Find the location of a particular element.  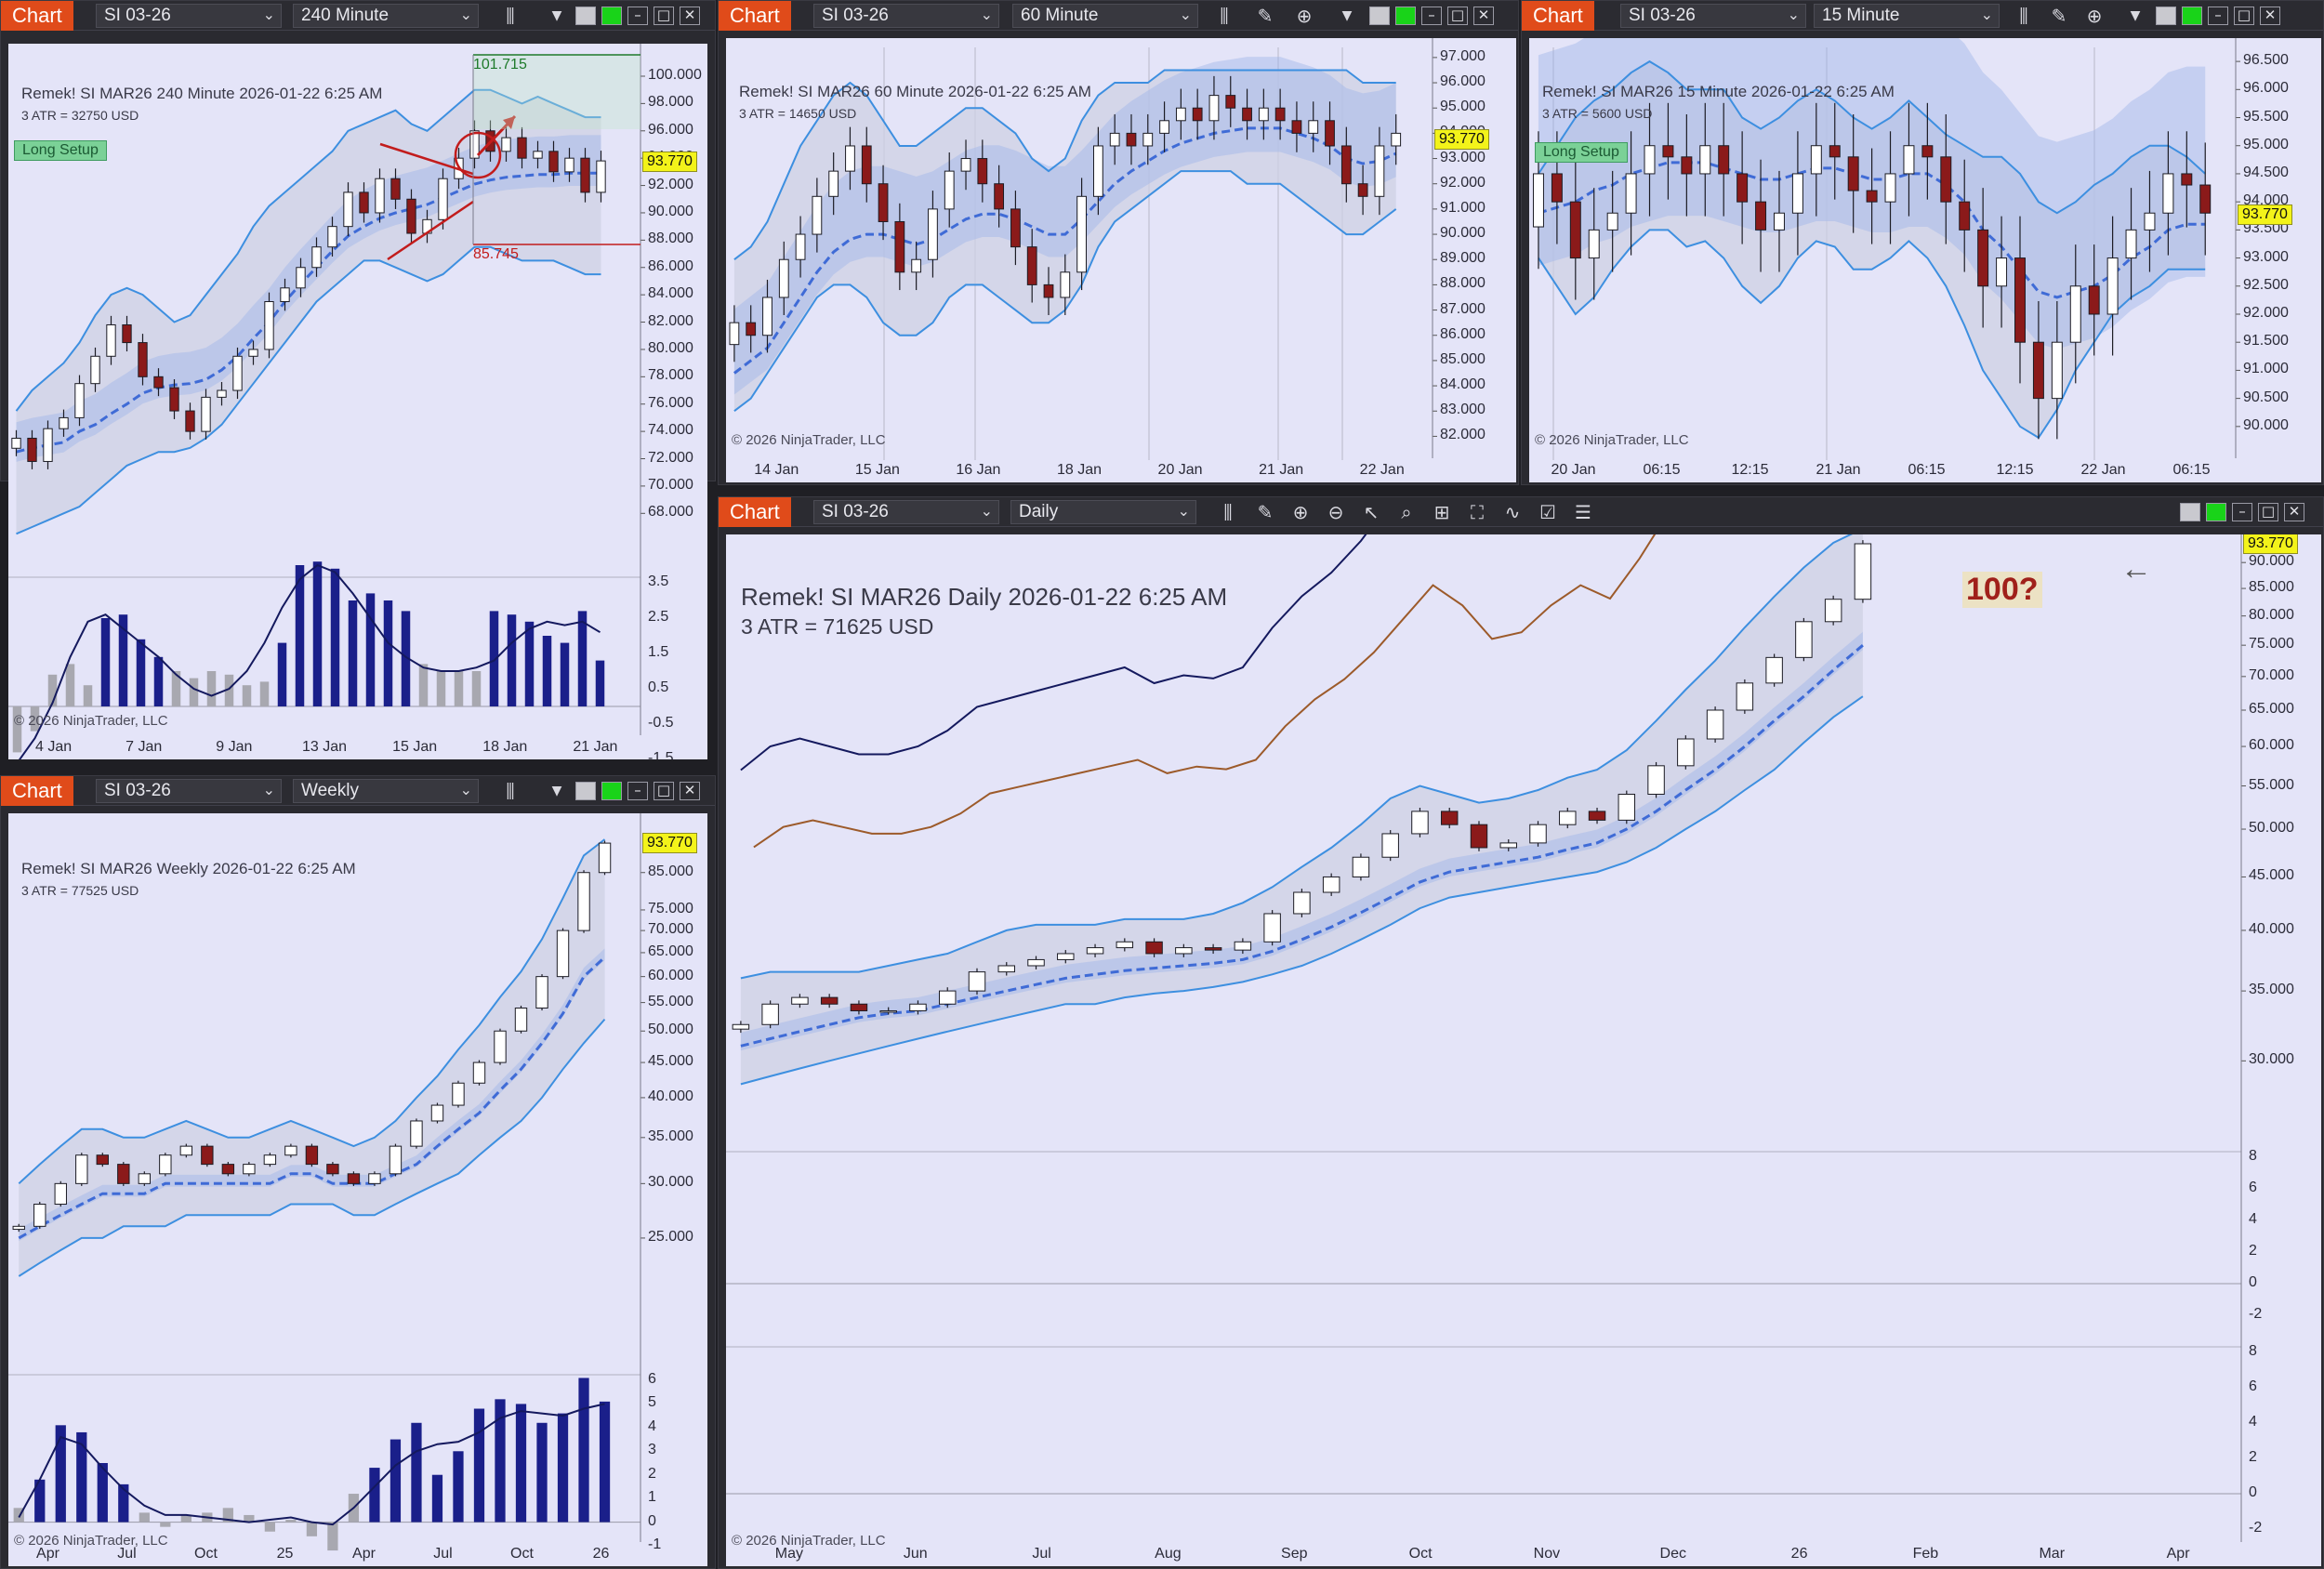

timeframe-selector: 15 Minute ⌄ is located at coordinates (1907, 16).